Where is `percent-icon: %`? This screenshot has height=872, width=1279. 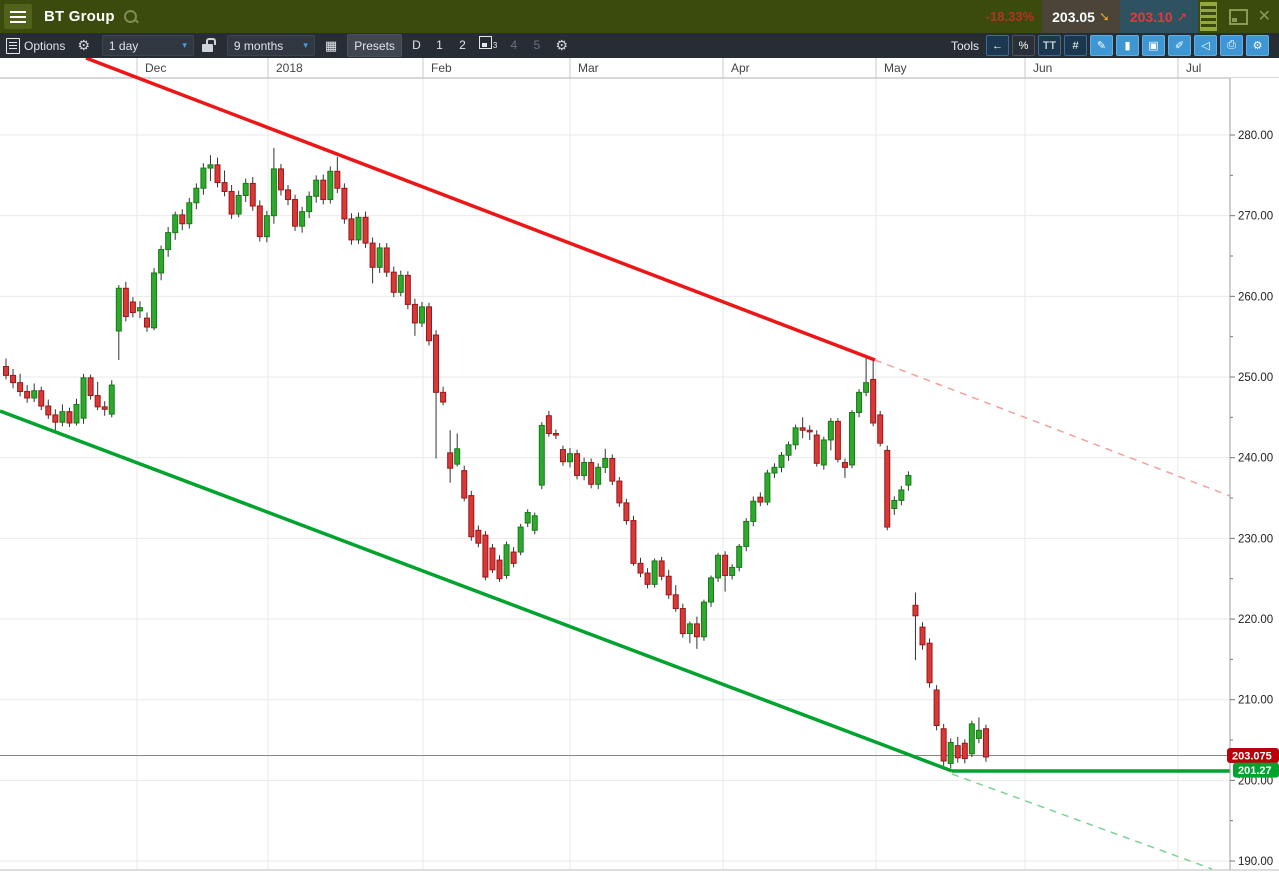
percent-icon: % is located at coordinates (1023, 45).